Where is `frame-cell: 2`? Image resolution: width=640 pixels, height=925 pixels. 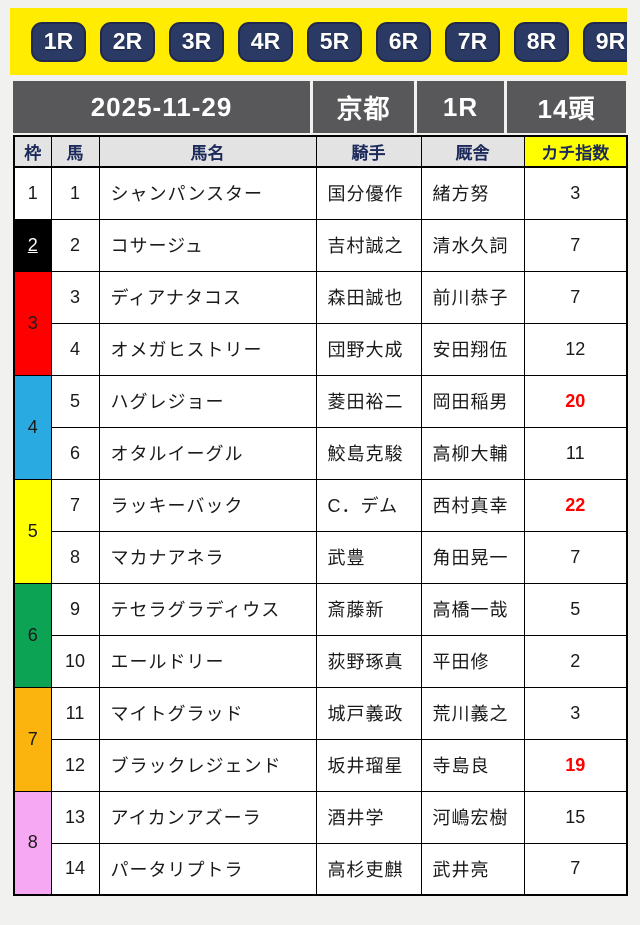 frame-cell: 2 is located at coordinates (32, 245).